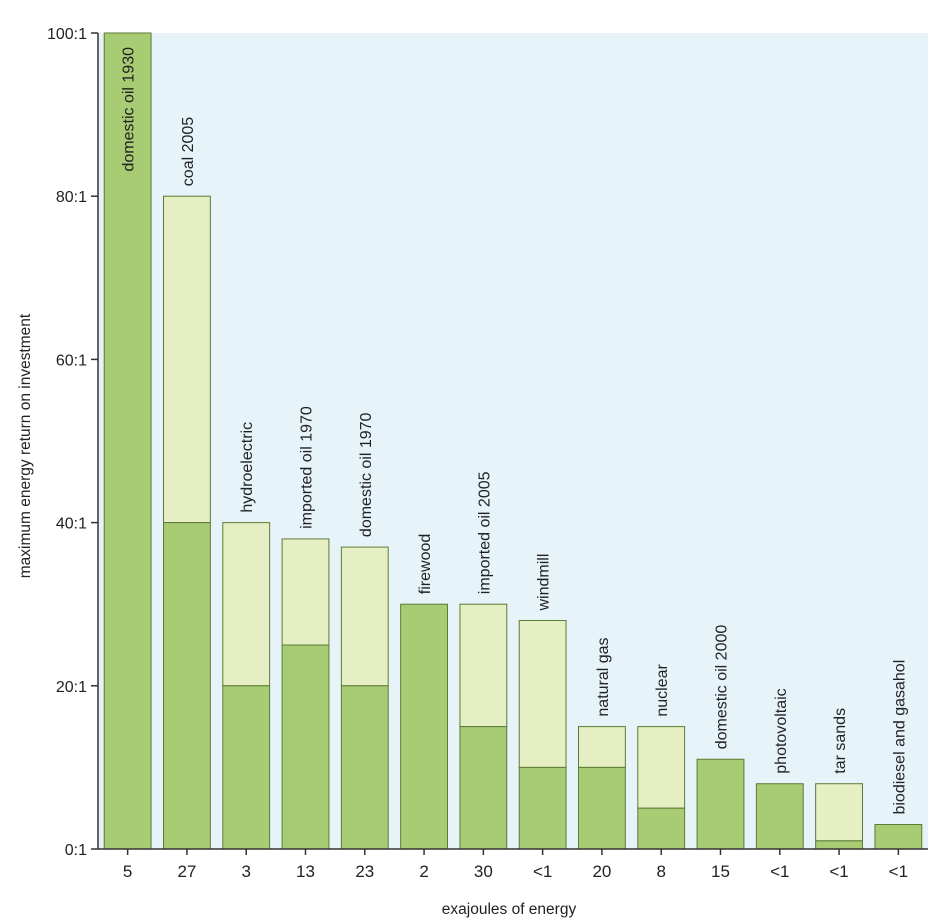 This screenshot has width=942, height=924. I want to click on y-tick-label: 0:1, so click(76, 850).